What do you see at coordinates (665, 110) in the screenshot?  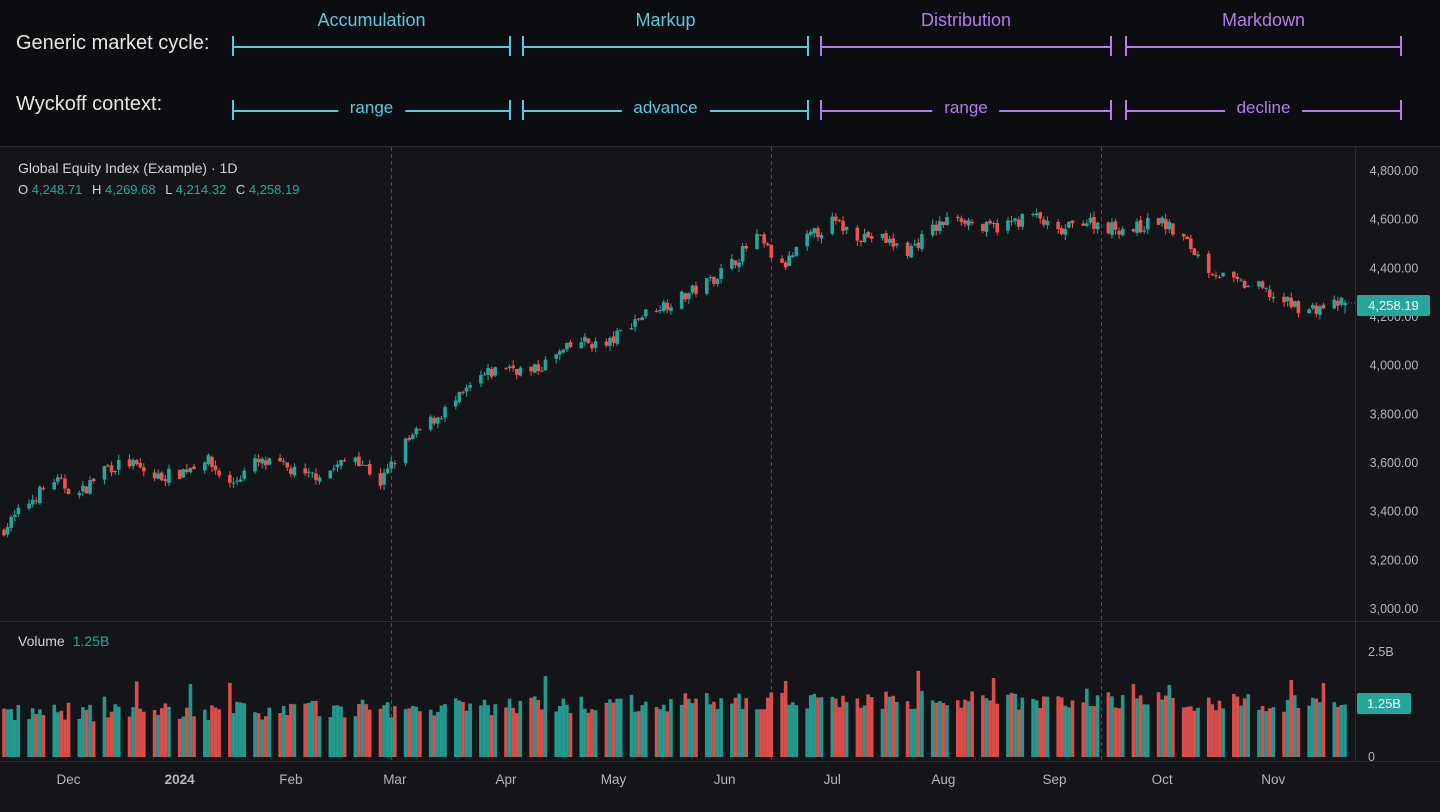 I see `context-advance: advance` at bounding box center [665, 110].